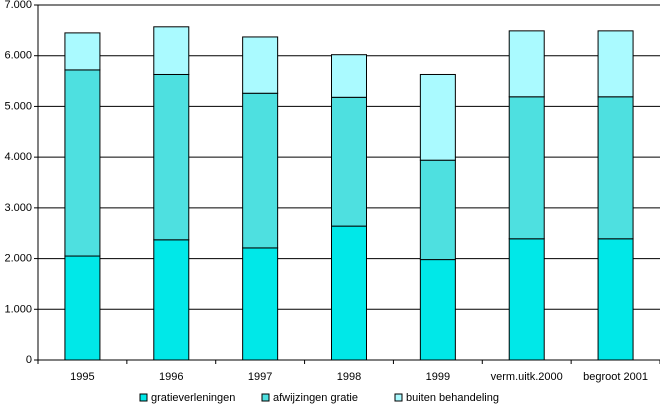 This screenshot has width=660, height=405. What do you see at coordinates (18, 309) in the screenshot?
I see `y-tick-label: 1.000` at bounding box center [18, 309].